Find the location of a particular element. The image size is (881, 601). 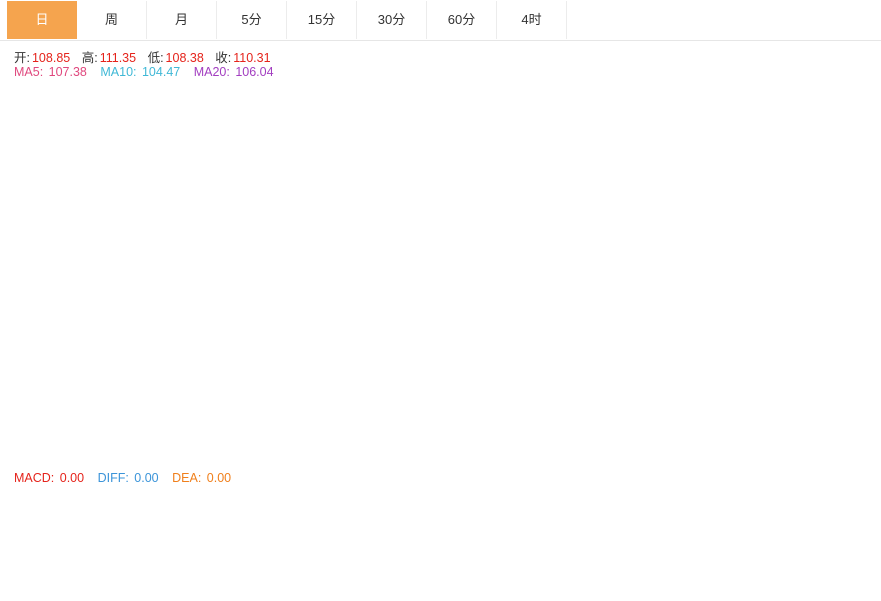

tab-60min: 60分 is located at coordinates (462, 20).